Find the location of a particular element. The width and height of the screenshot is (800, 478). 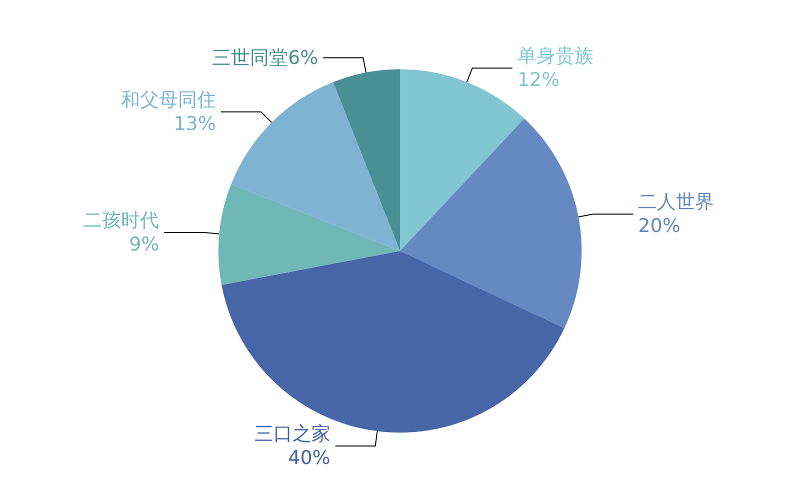

slice-label: 二人世界 is located at coordinates (676, 202).